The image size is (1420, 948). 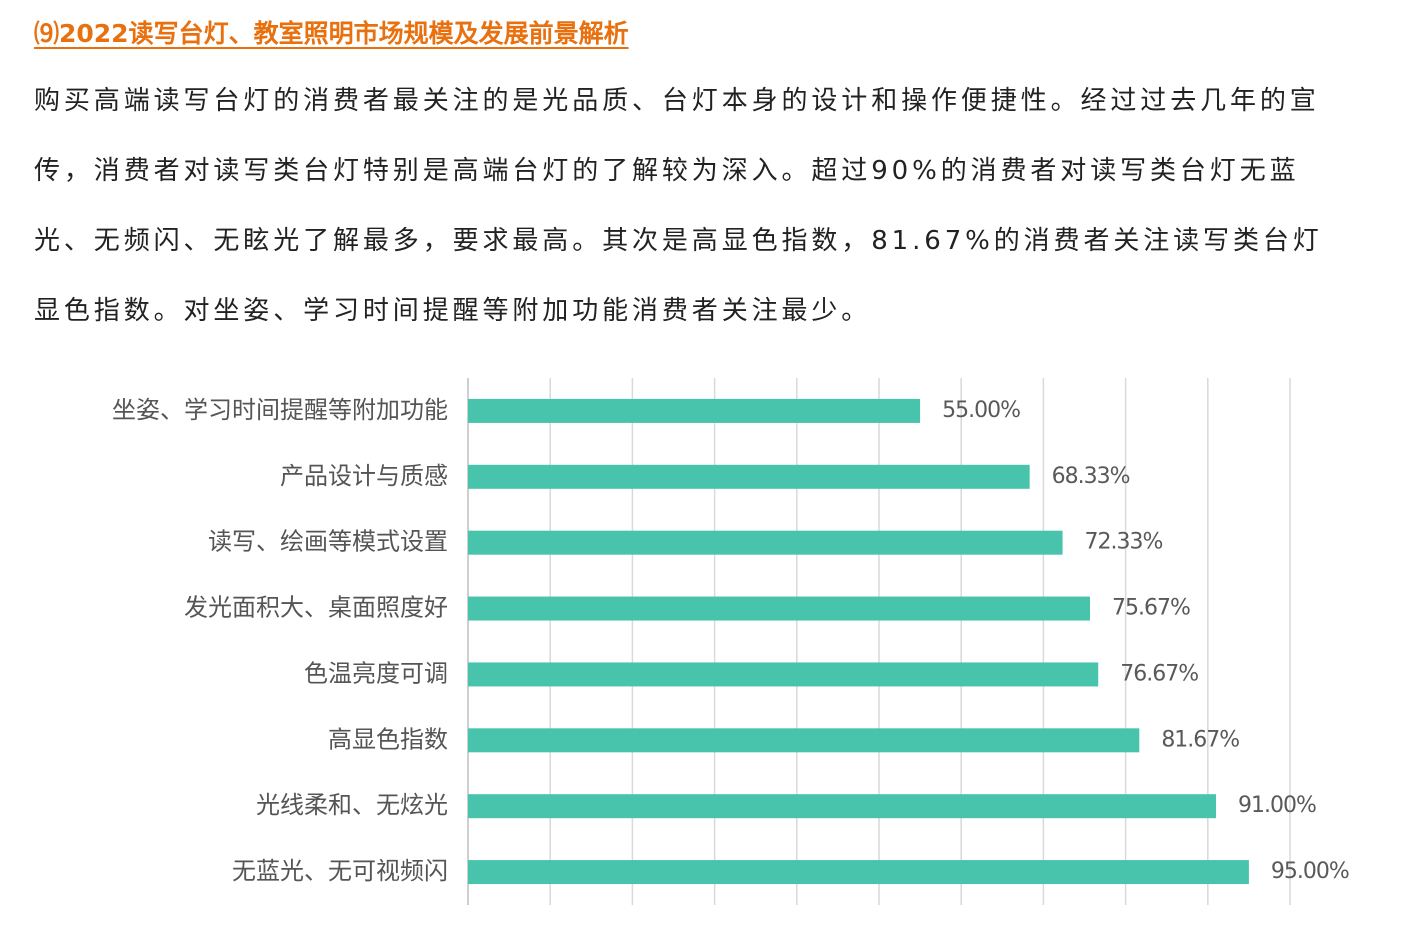 What do you see at coordinates (1151, 608) in the screenshot?
I see `value-label: 75.67%` at bounding box center [1151, 608].